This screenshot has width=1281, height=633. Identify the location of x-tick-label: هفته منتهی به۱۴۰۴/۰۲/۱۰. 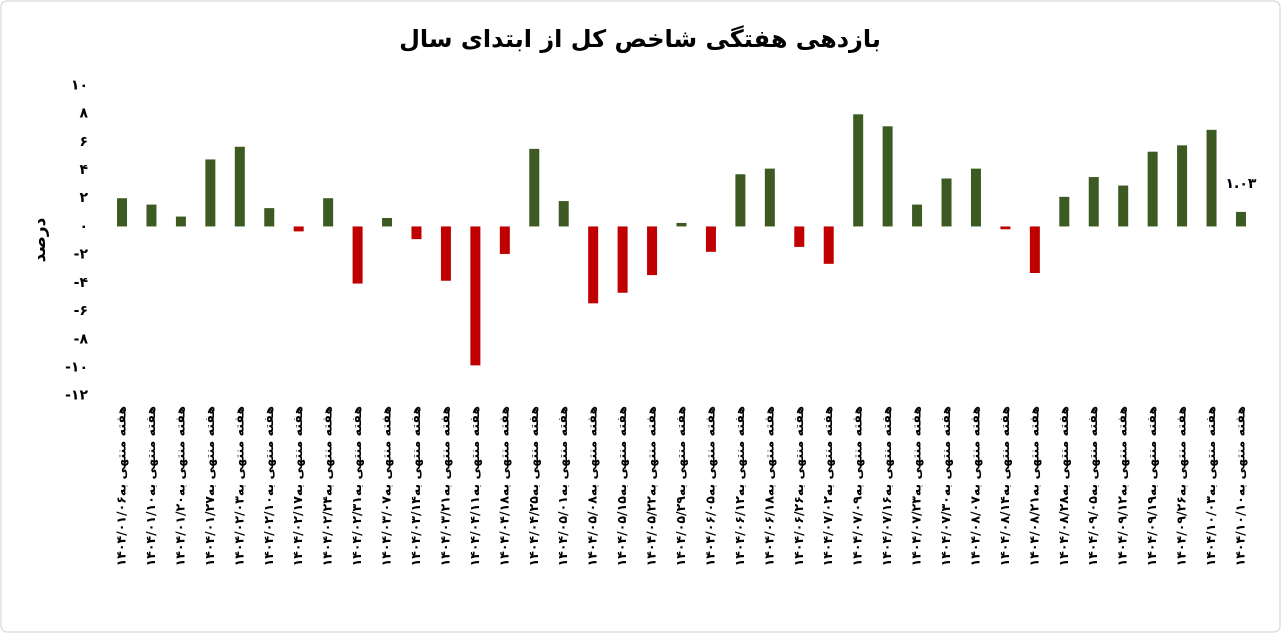
(268, 486).